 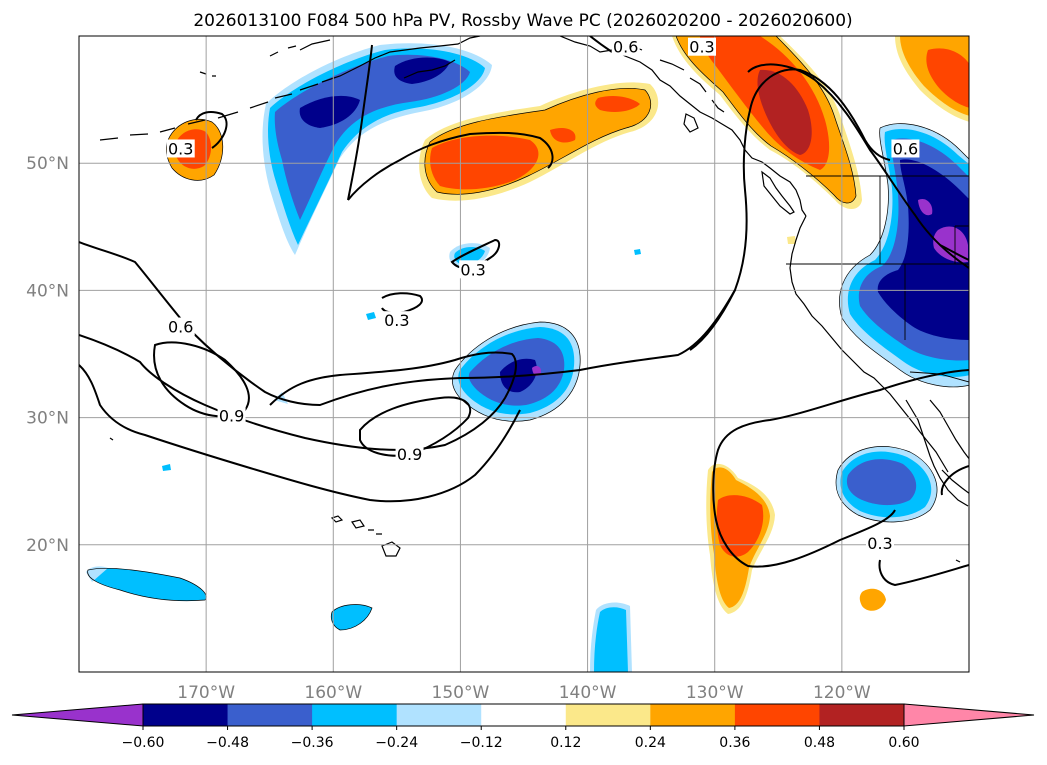 What do you see at coordinates (796, 425) in the screenshot?
I see `positive-anomaly-subtropic` at bounding box center [796, 425].